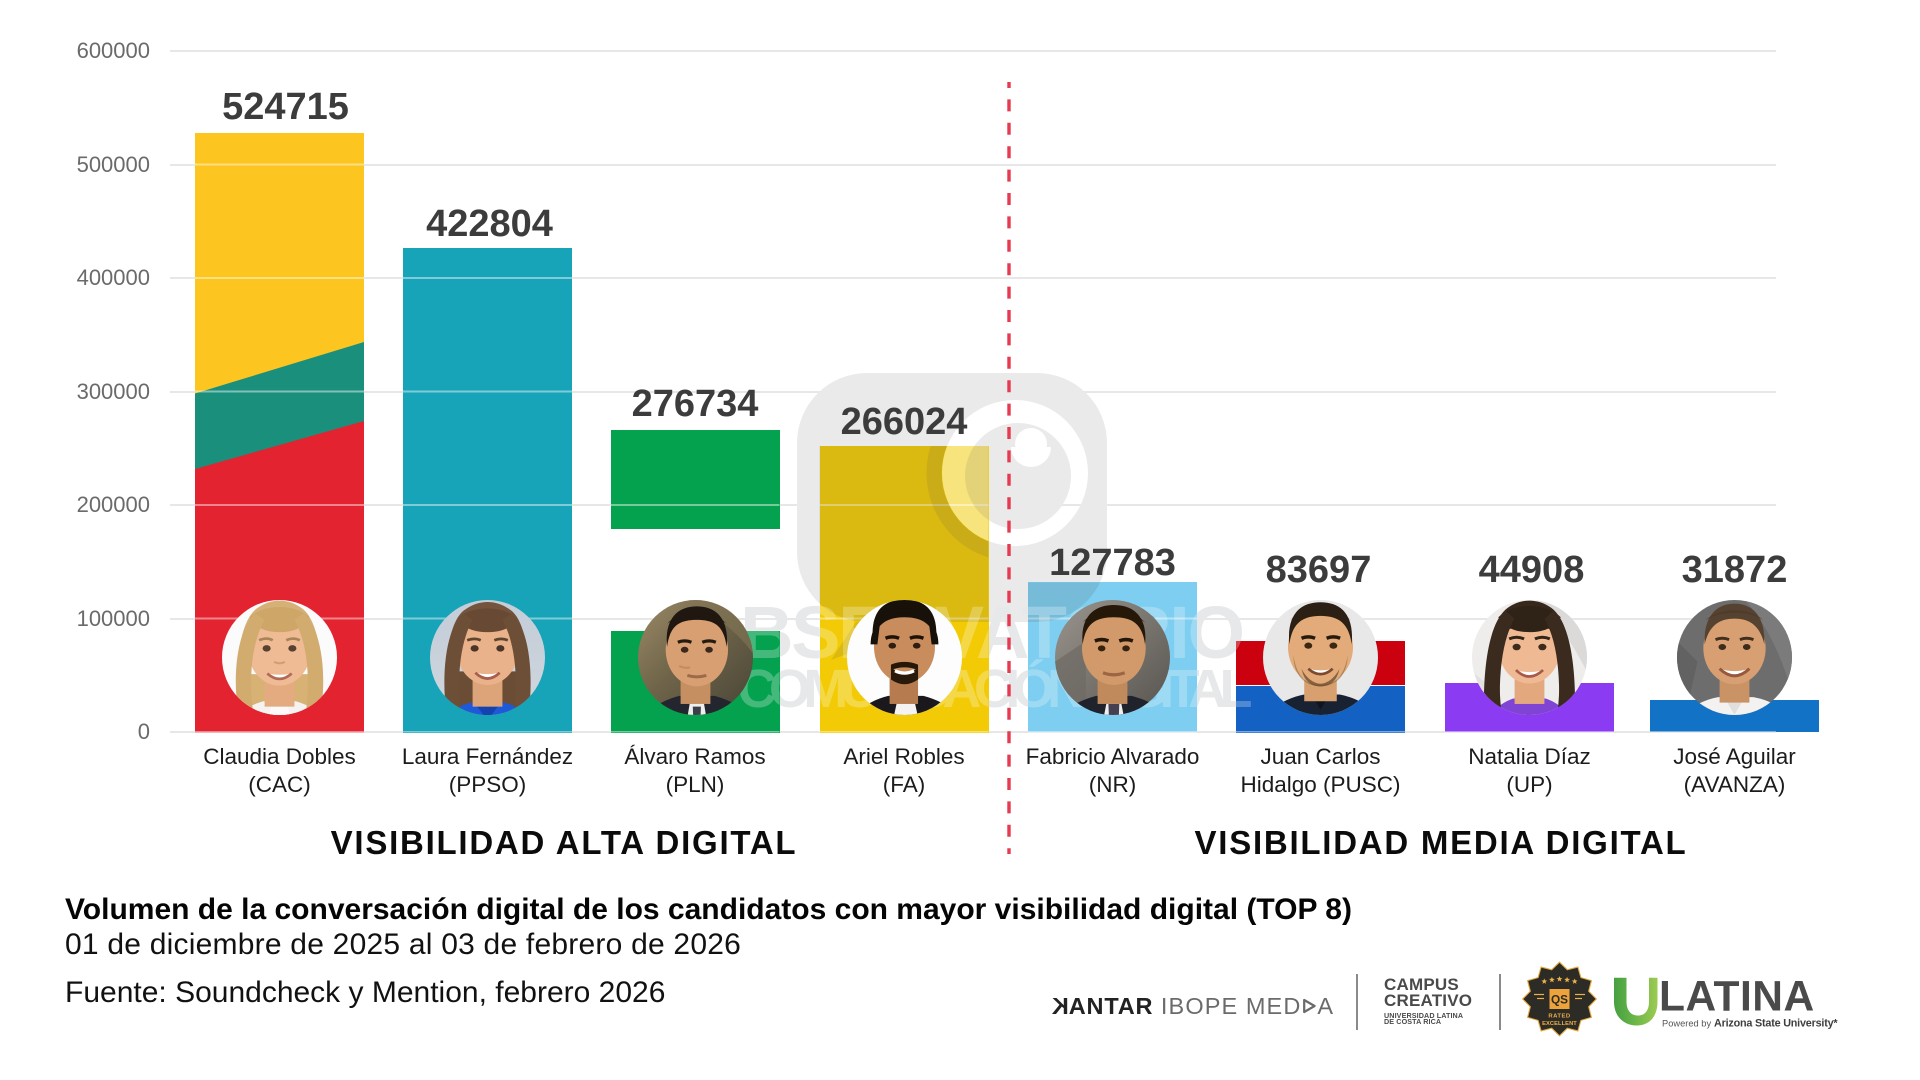 Image resolution: width=1920 pixels, height=1080 pixels. What do you see at coordinates (1776, 1024) in the screenshot?
I see `svg-text: Arizona State University*` at bounding box center [1776, 1024].